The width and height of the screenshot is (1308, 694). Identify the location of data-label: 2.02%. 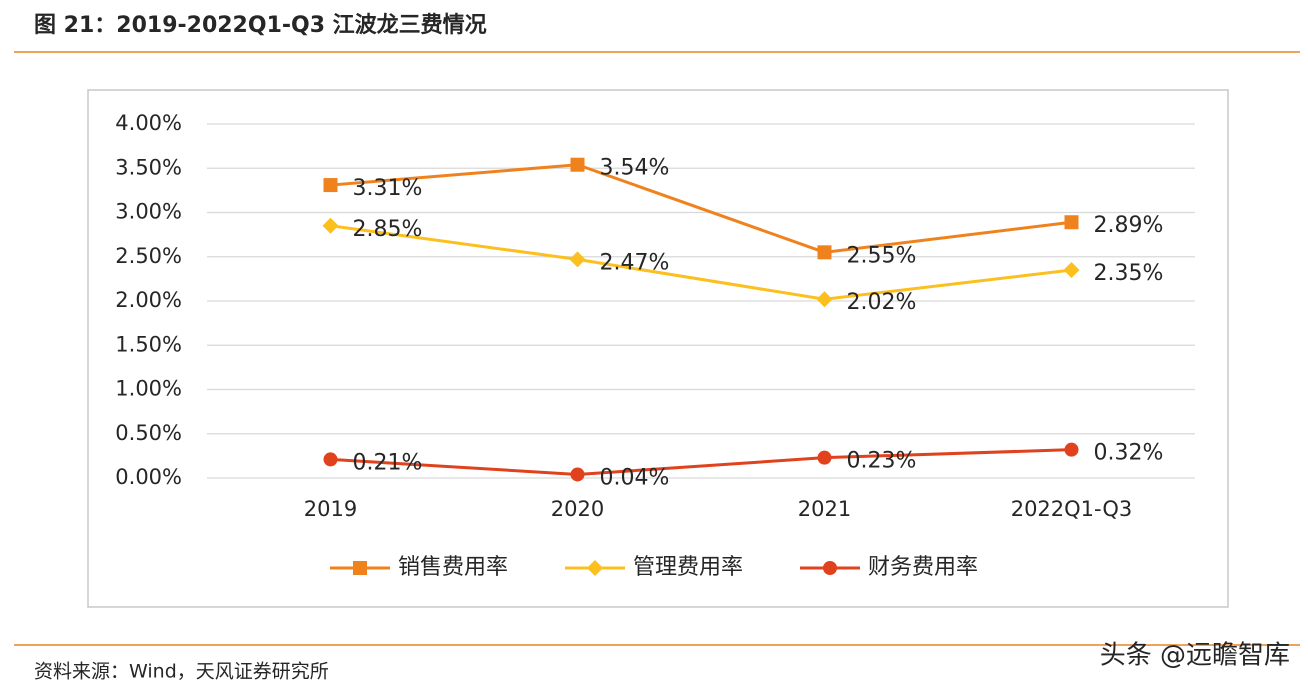
(882, 302).